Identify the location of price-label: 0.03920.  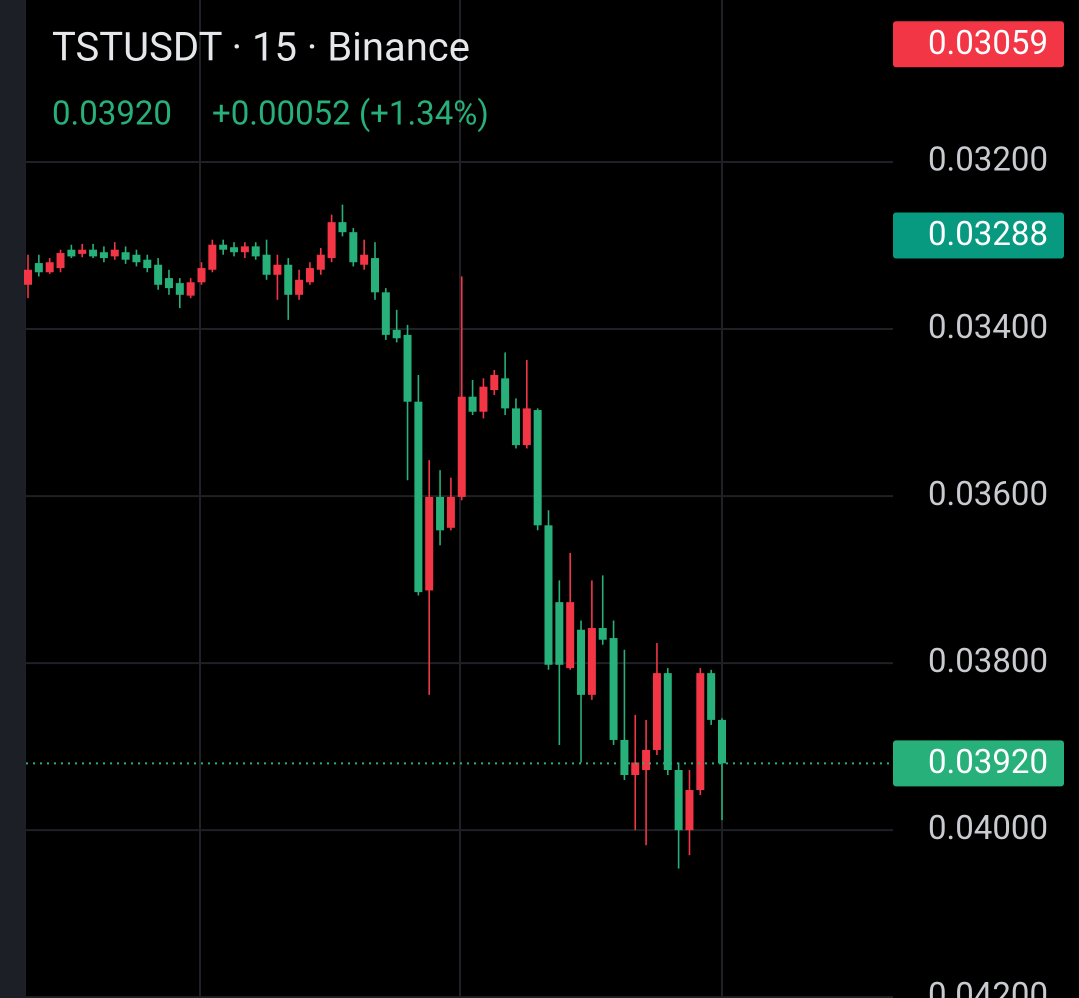
(988, 762).